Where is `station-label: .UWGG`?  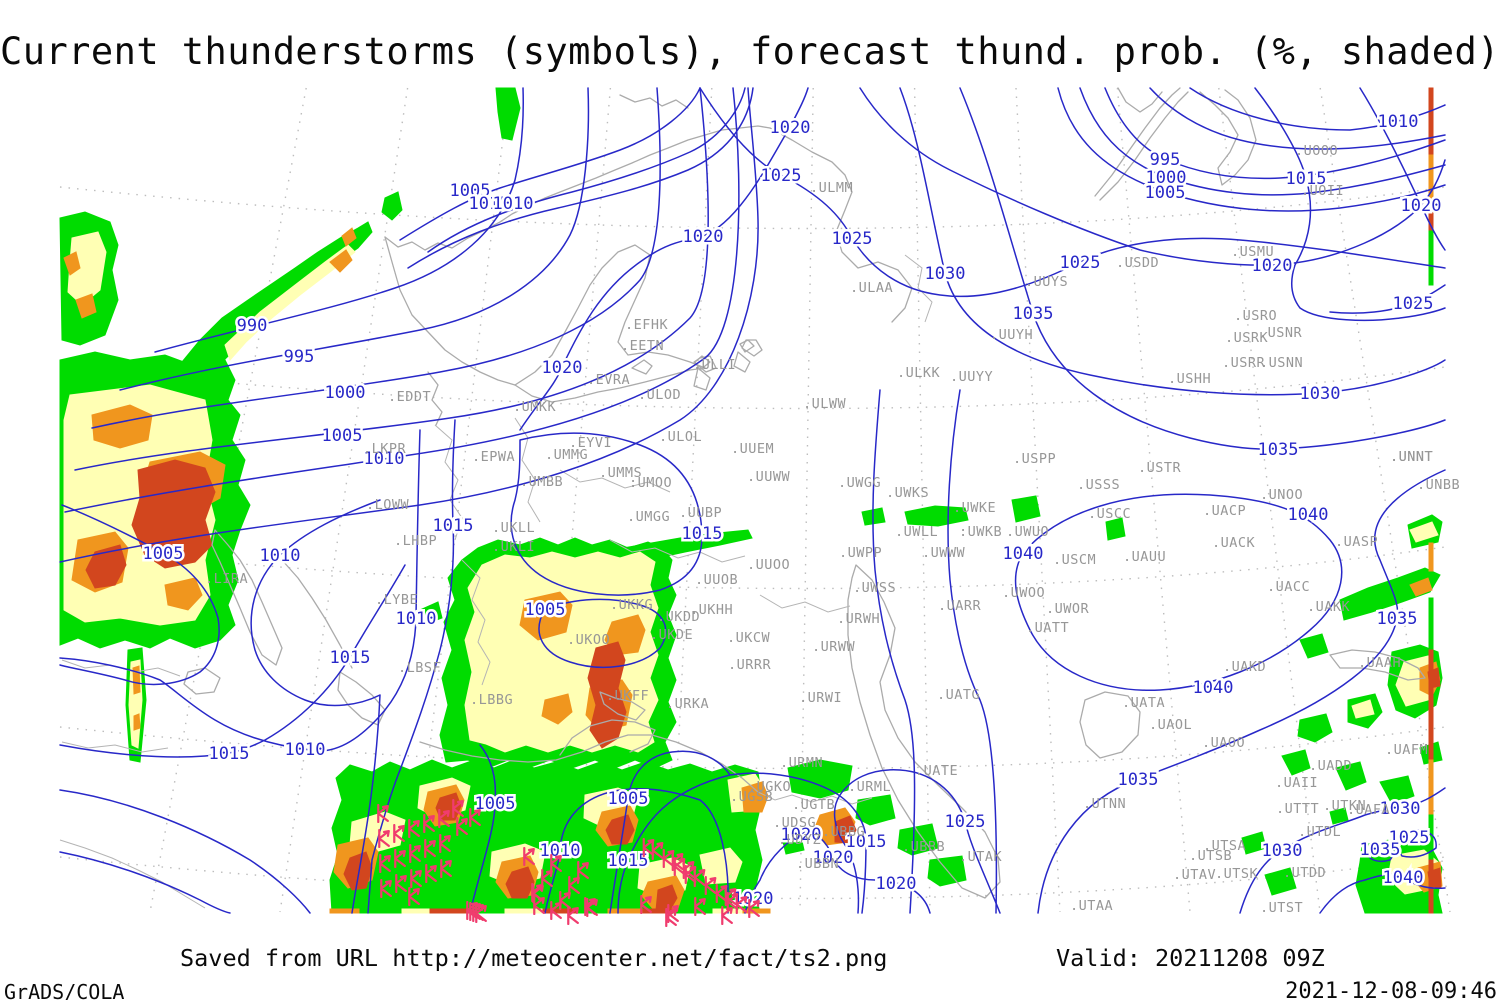
station-label: .UWGG is located at coordinates (859, 483).